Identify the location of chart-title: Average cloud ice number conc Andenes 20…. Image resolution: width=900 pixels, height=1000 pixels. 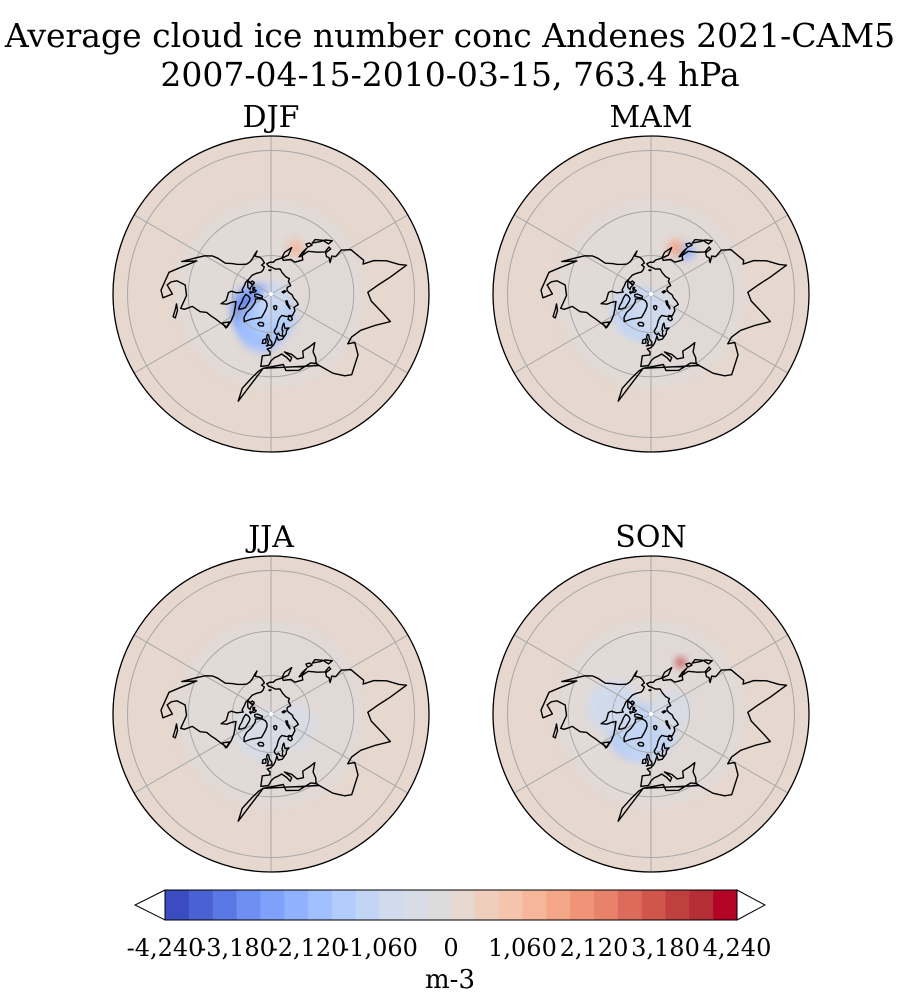
(450, 35).